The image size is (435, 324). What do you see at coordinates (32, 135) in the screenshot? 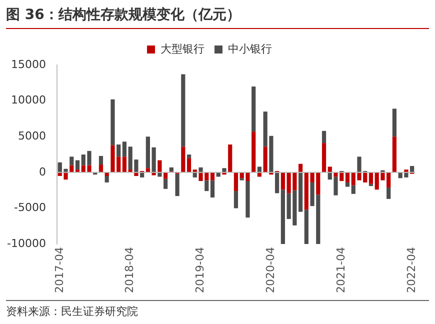
I see `y-tick-label: 5000` at bounding box center [32, 135].